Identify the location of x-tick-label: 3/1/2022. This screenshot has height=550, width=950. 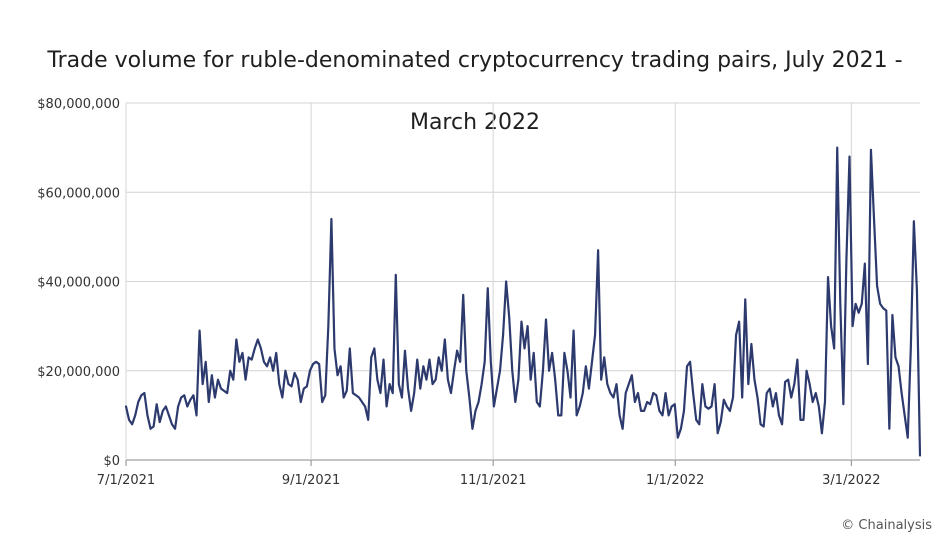
(851, 480).